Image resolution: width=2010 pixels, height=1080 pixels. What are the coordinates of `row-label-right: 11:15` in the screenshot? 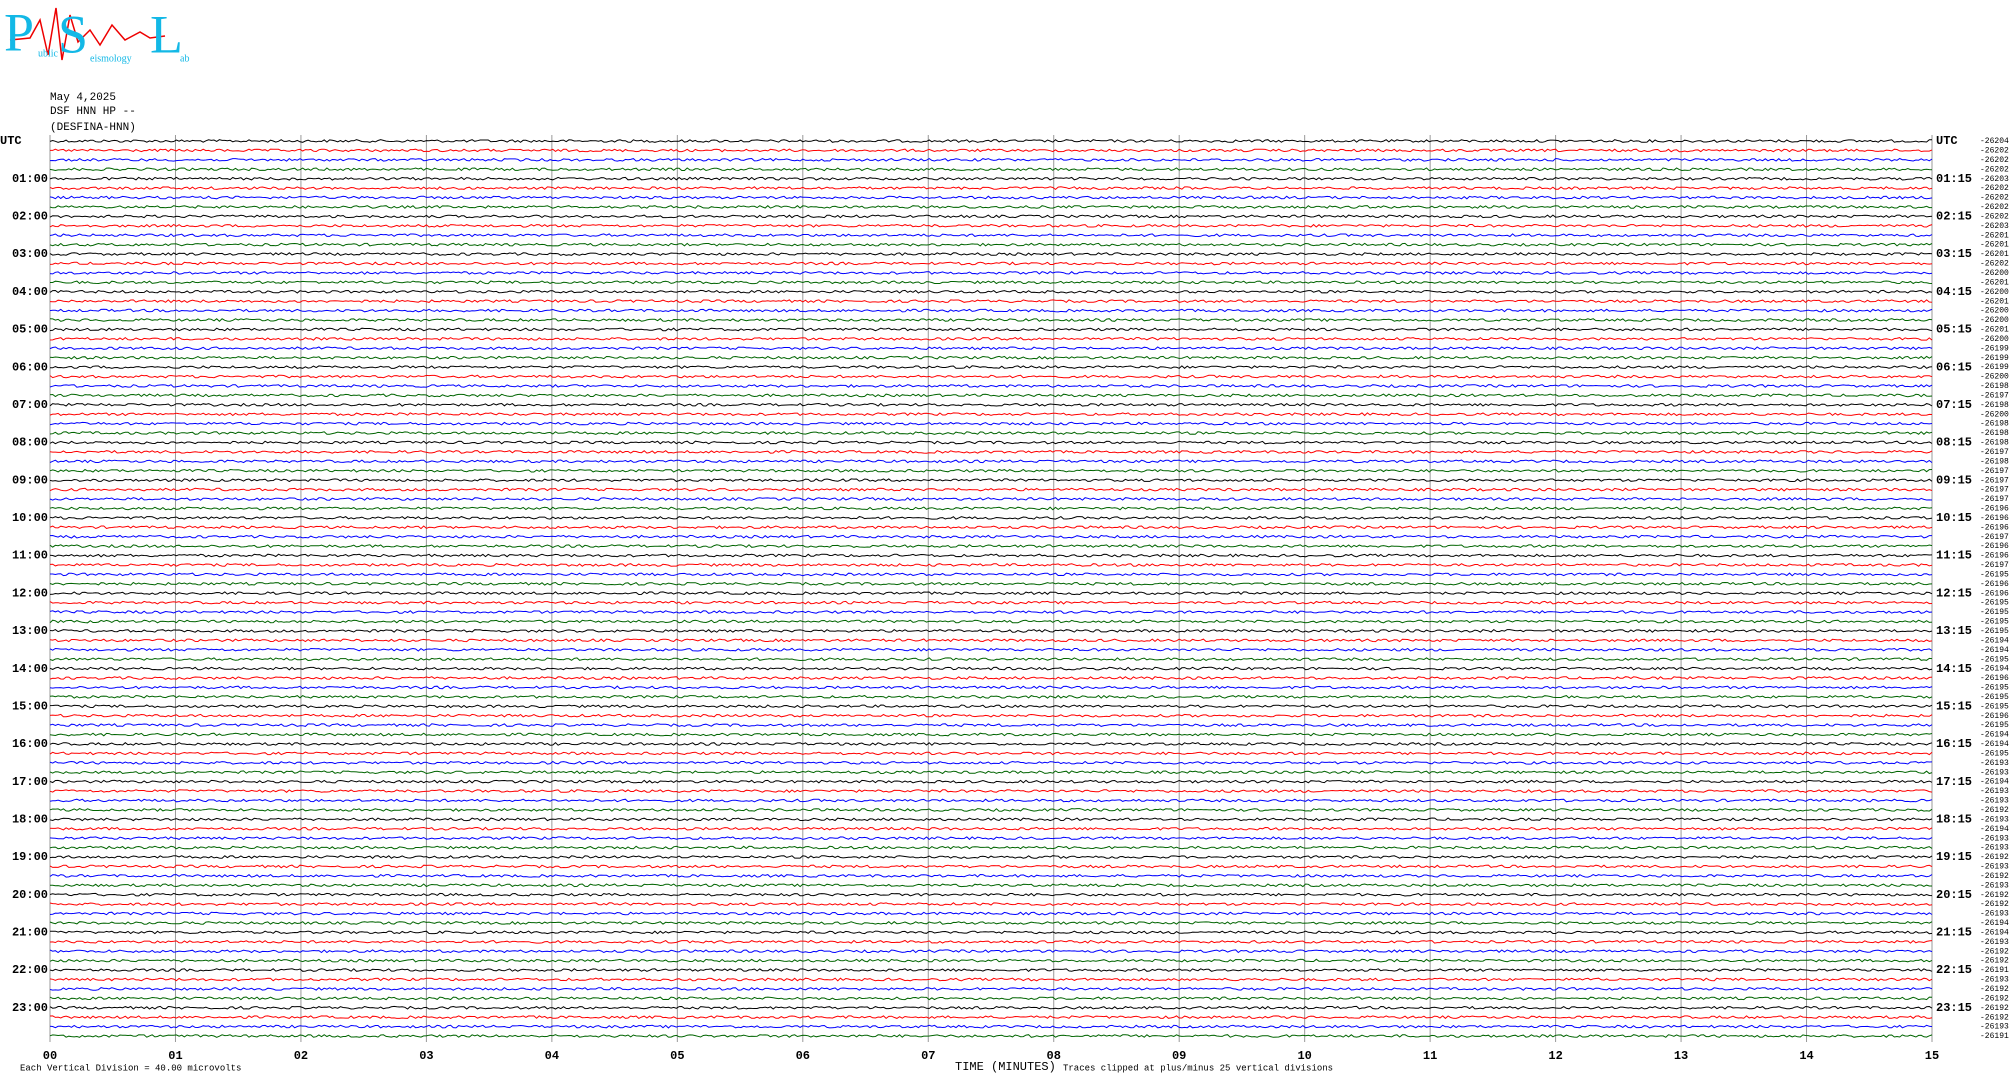 It's located at (1954, 556).